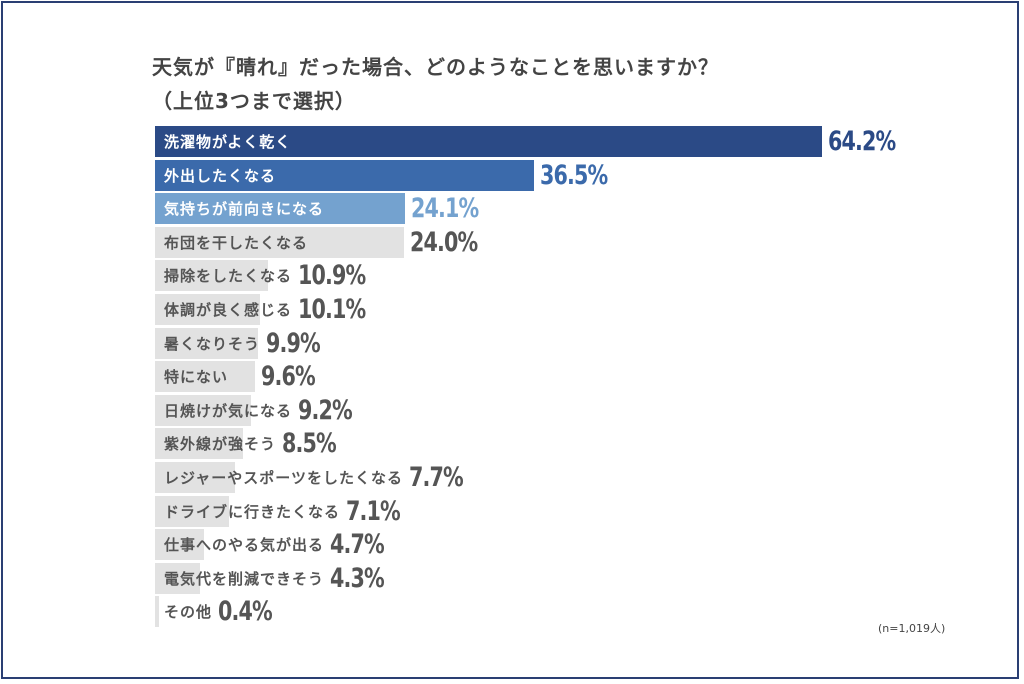  Describe the element at coordinates (228, 276) in the screenshot. I see `category-label: 掃除をしたくなる` at that location.